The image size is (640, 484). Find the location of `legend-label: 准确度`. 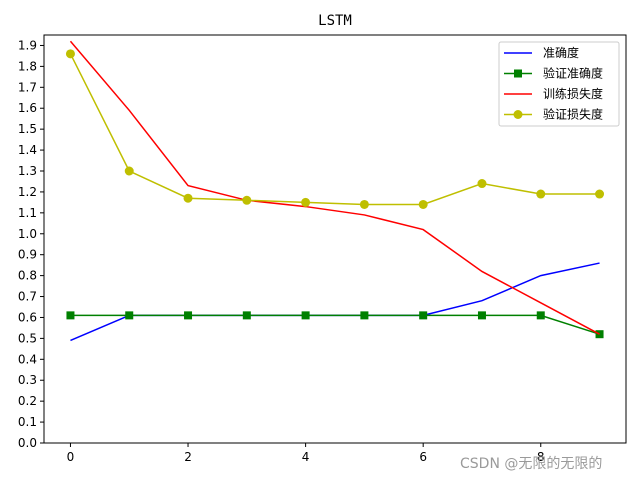

legend-label: 准确度 is located at coordinates (561, 52).